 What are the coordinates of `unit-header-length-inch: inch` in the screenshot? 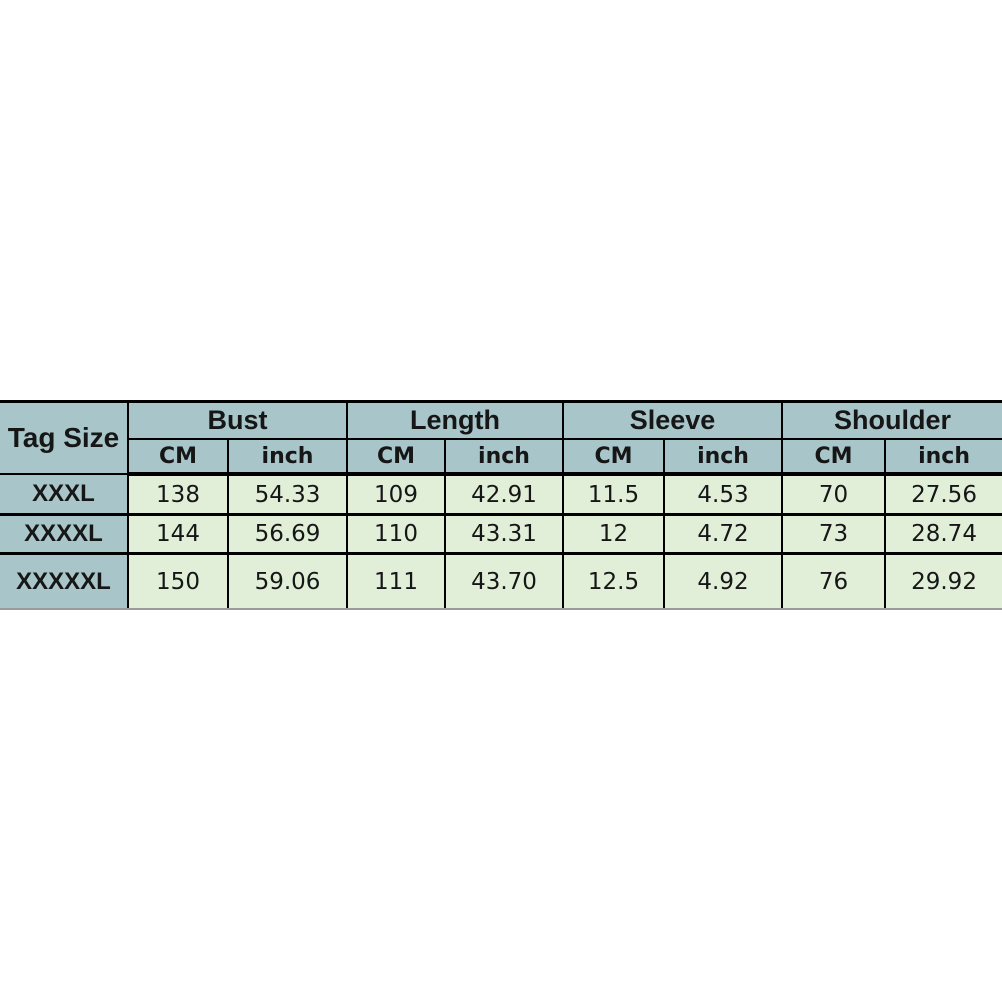 It's located at (504, 457).